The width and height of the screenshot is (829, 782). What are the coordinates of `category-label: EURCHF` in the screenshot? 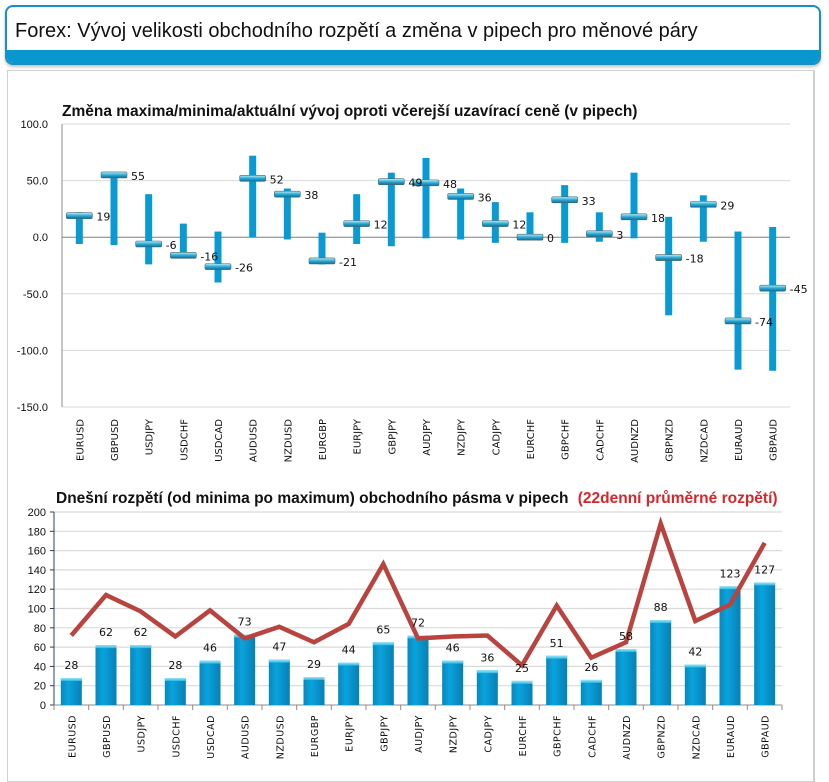 It's located at (523, 735).